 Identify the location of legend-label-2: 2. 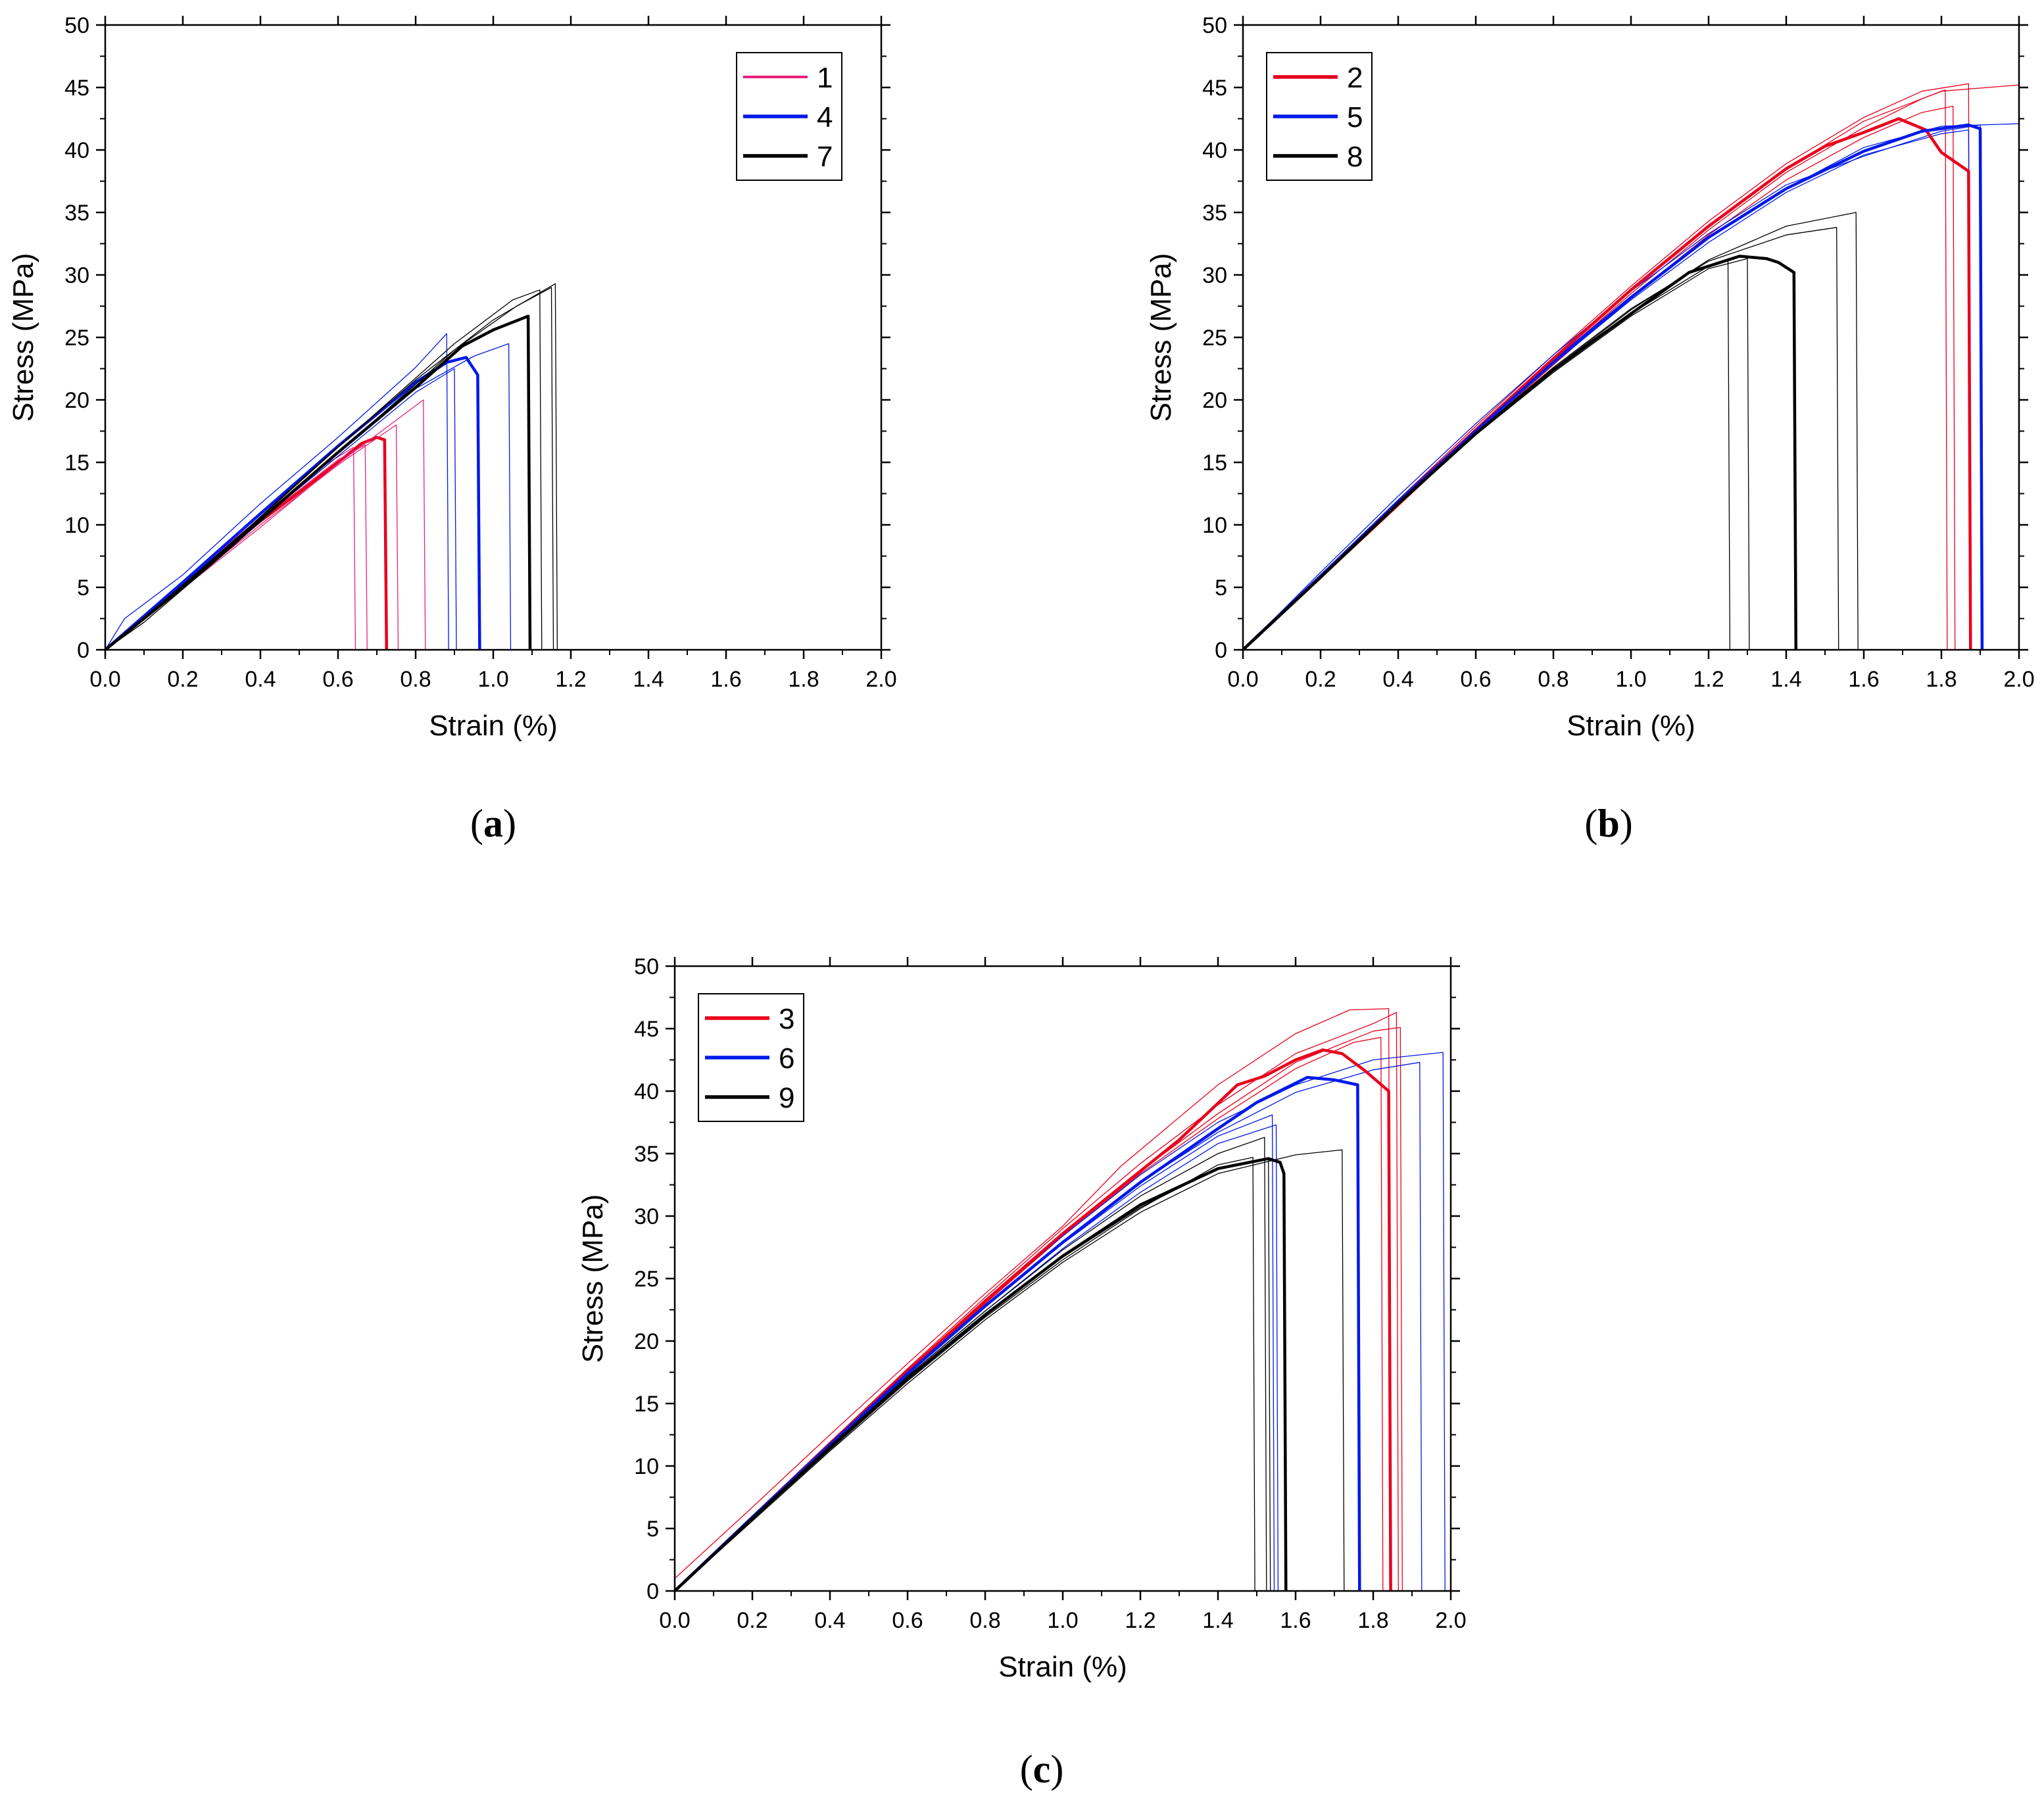
(1355, 78).